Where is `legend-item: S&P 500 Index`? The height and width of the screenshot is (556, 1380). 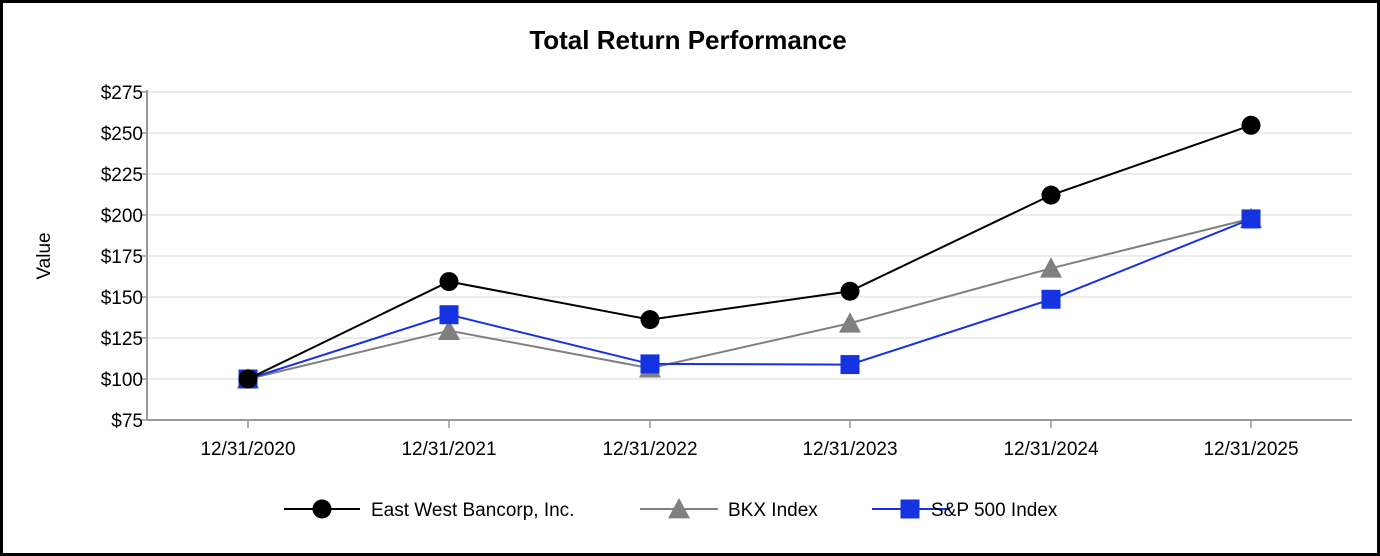 legend-item: S&P 500 Index is located at coordinates (965, 510).